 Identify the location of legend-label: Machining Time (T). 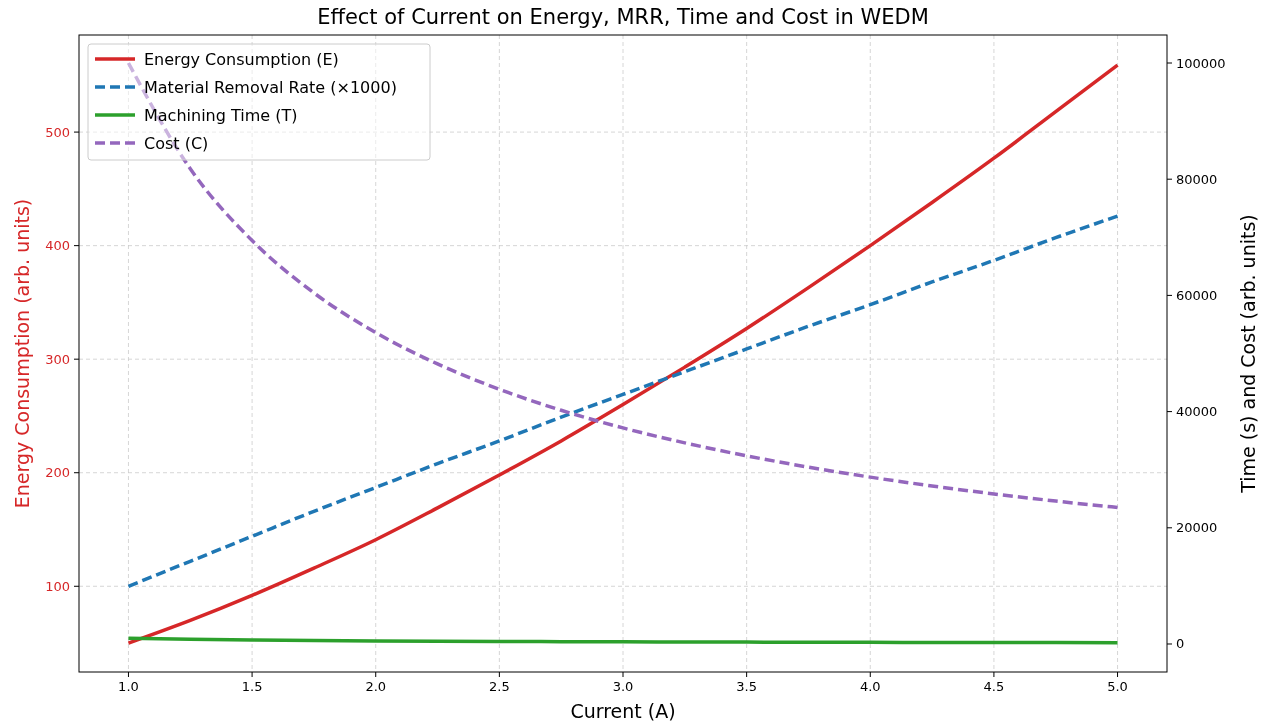
(221, 115).